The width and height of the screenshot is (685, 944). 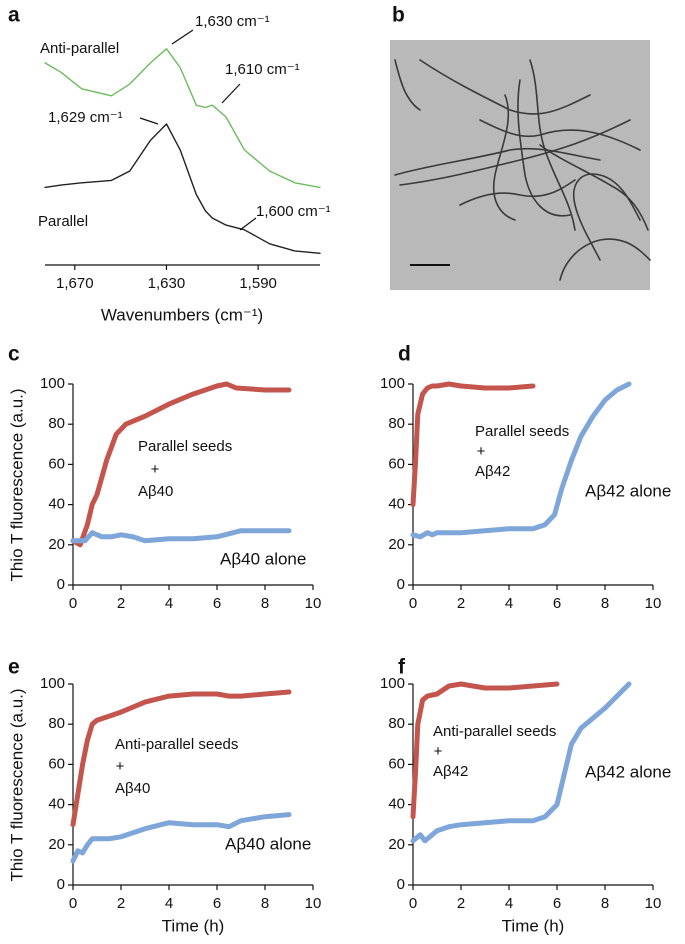 I want to click on annotation: 1,600 cm⁻¹, so click(x=293, y=211).